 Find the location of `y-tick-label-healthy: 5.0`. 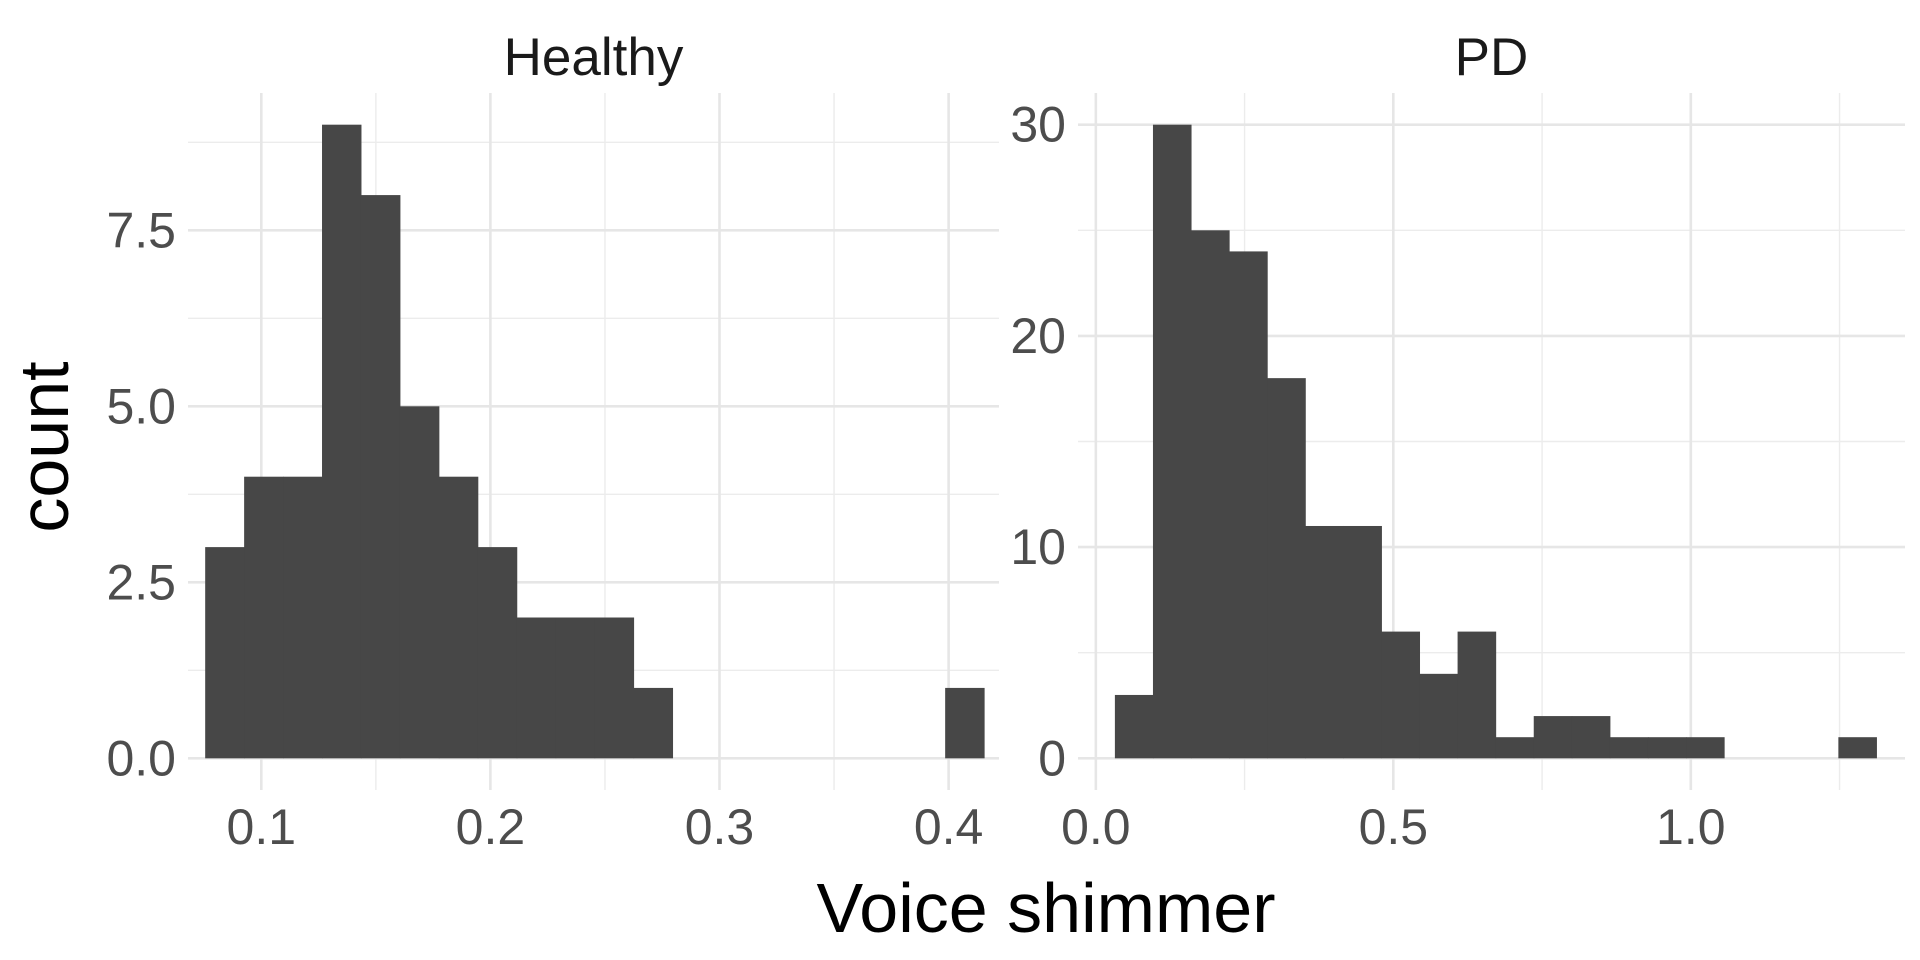

y-tick-label-healthy: 5.0 is located at coordinates (141, 406).